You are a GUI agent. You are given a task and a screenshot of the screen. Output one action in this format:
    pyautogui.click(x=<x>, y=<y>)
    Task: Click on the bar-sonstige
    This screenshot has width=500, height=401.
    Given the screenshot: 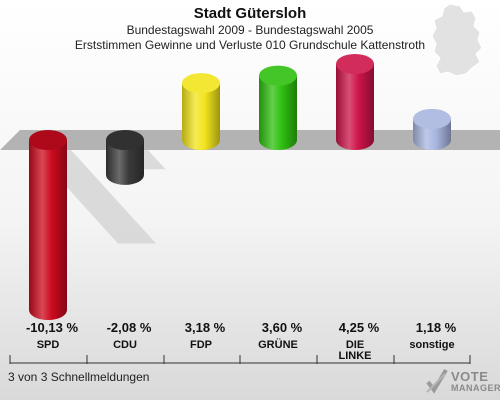 What is the action you would take?
    pyautogui.click(x=432, y=129)
    